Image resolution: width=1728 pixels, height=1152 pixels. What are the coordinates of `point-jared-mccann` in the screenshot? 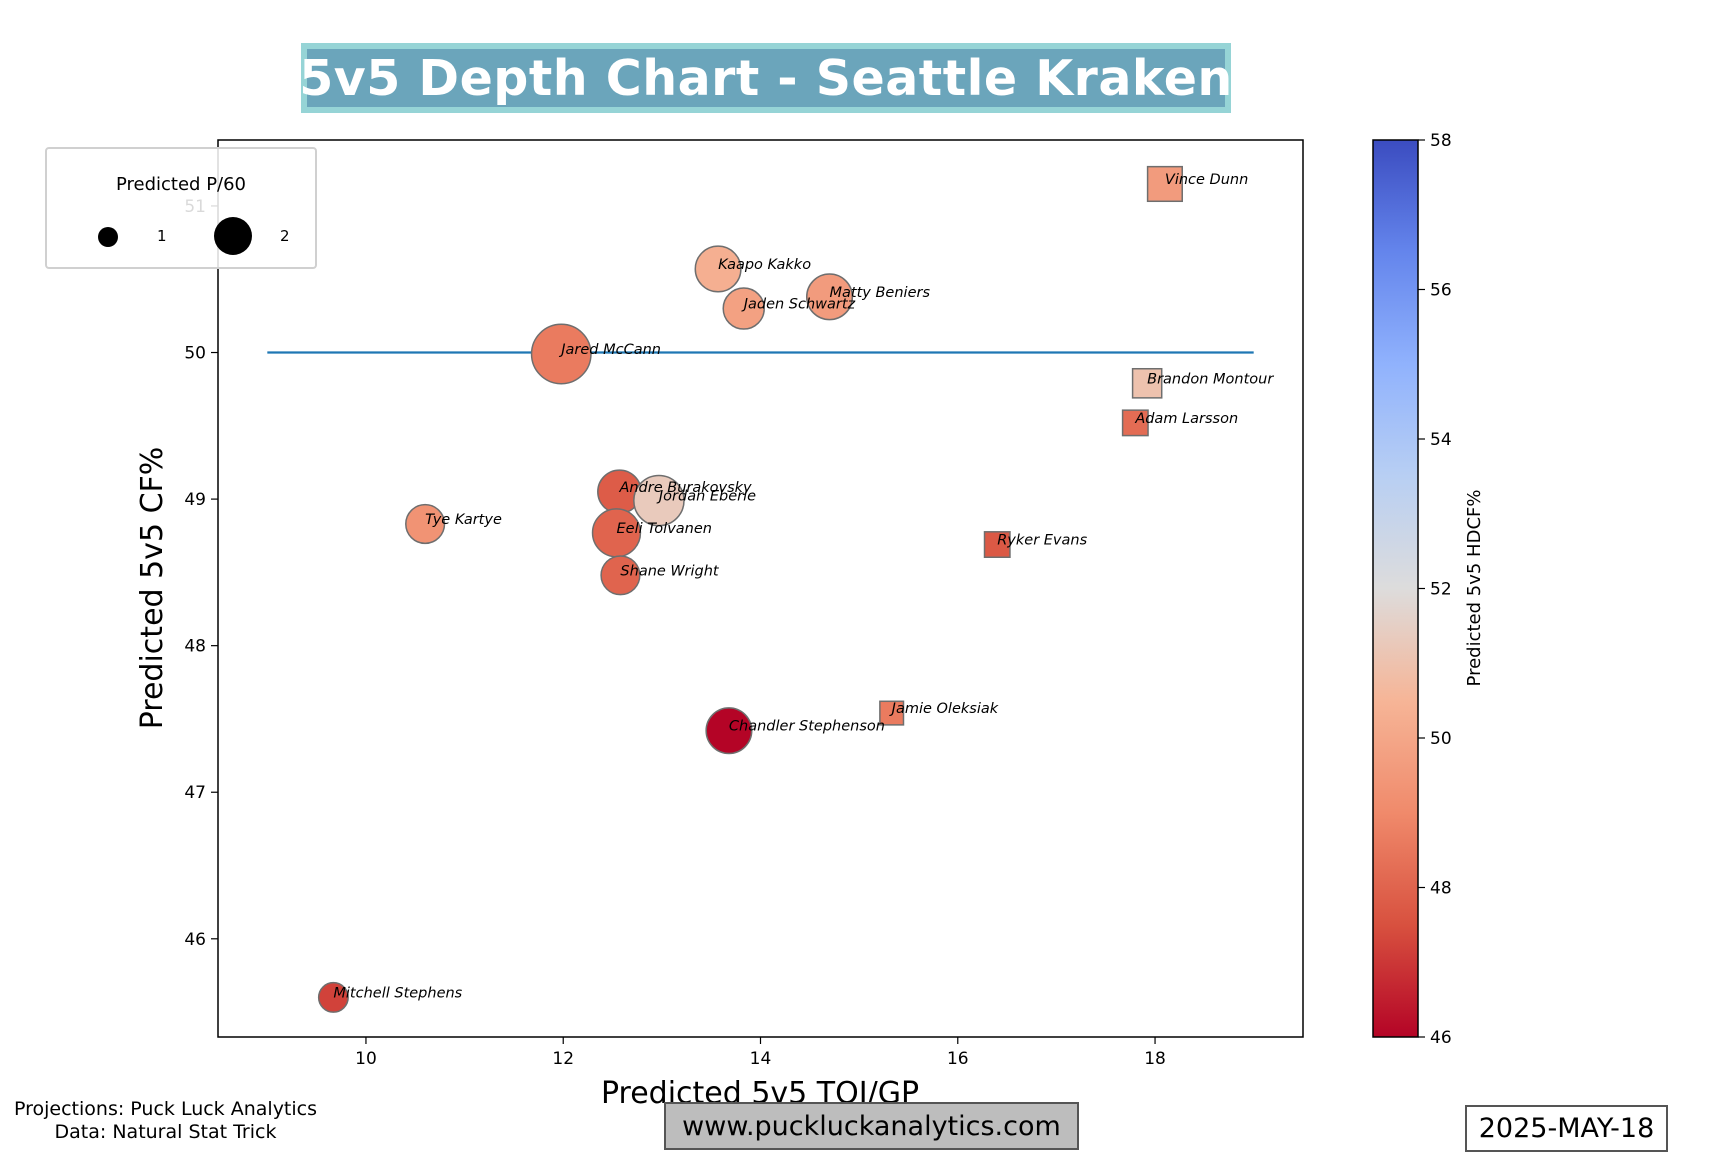 It's located at (561, 354).